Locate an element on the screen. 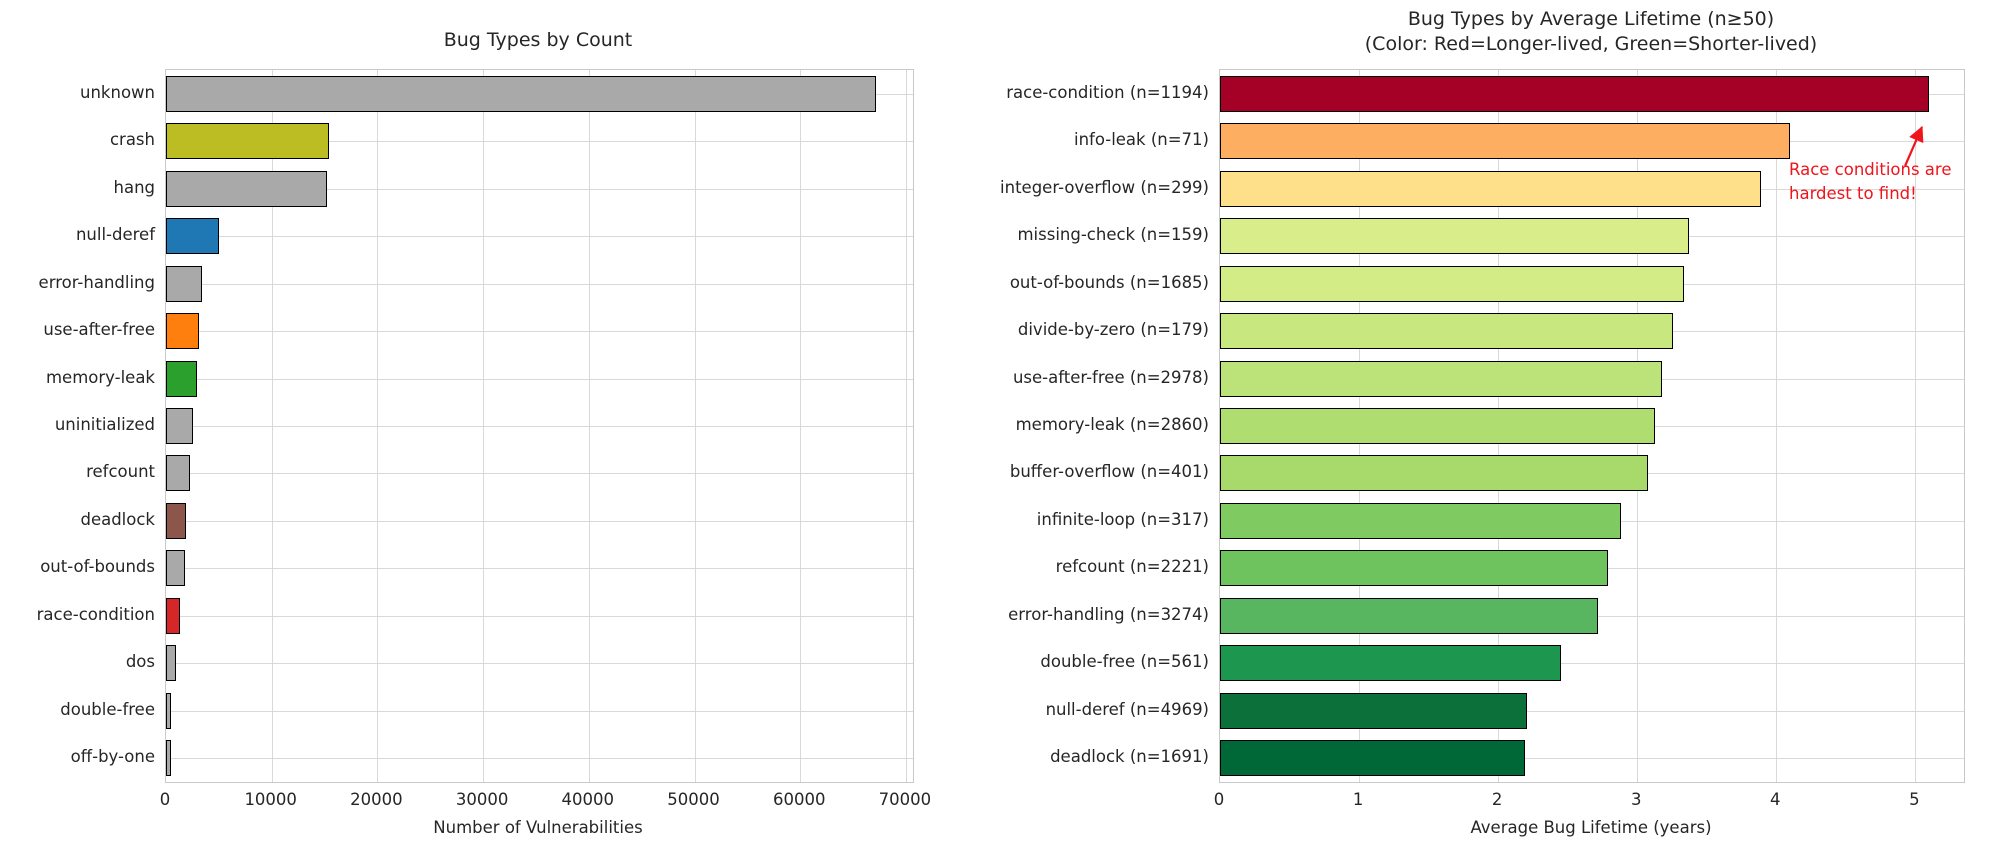  right-xtick-label: 0 is located at coordinates (1219, 799).